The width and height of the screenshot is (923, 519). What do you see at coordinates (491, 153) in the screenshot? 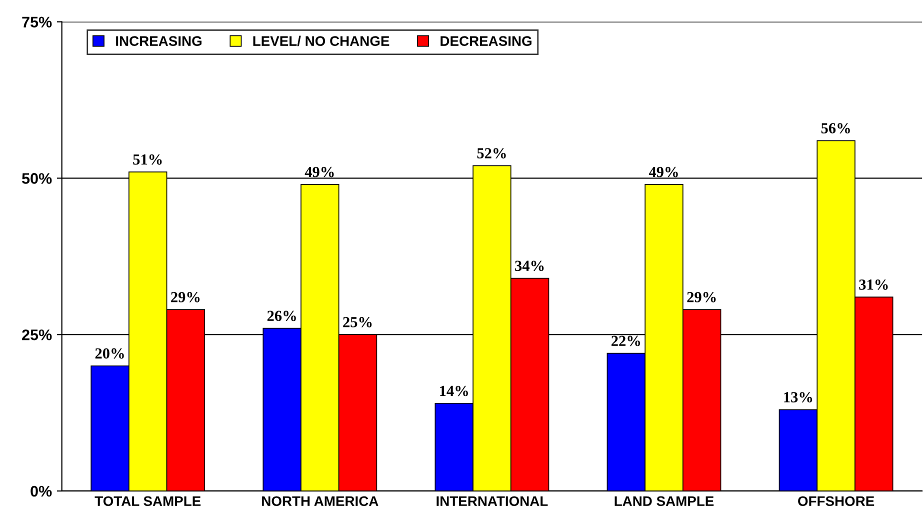
I see `data-label: 52%` at bounding box center [491, 153].